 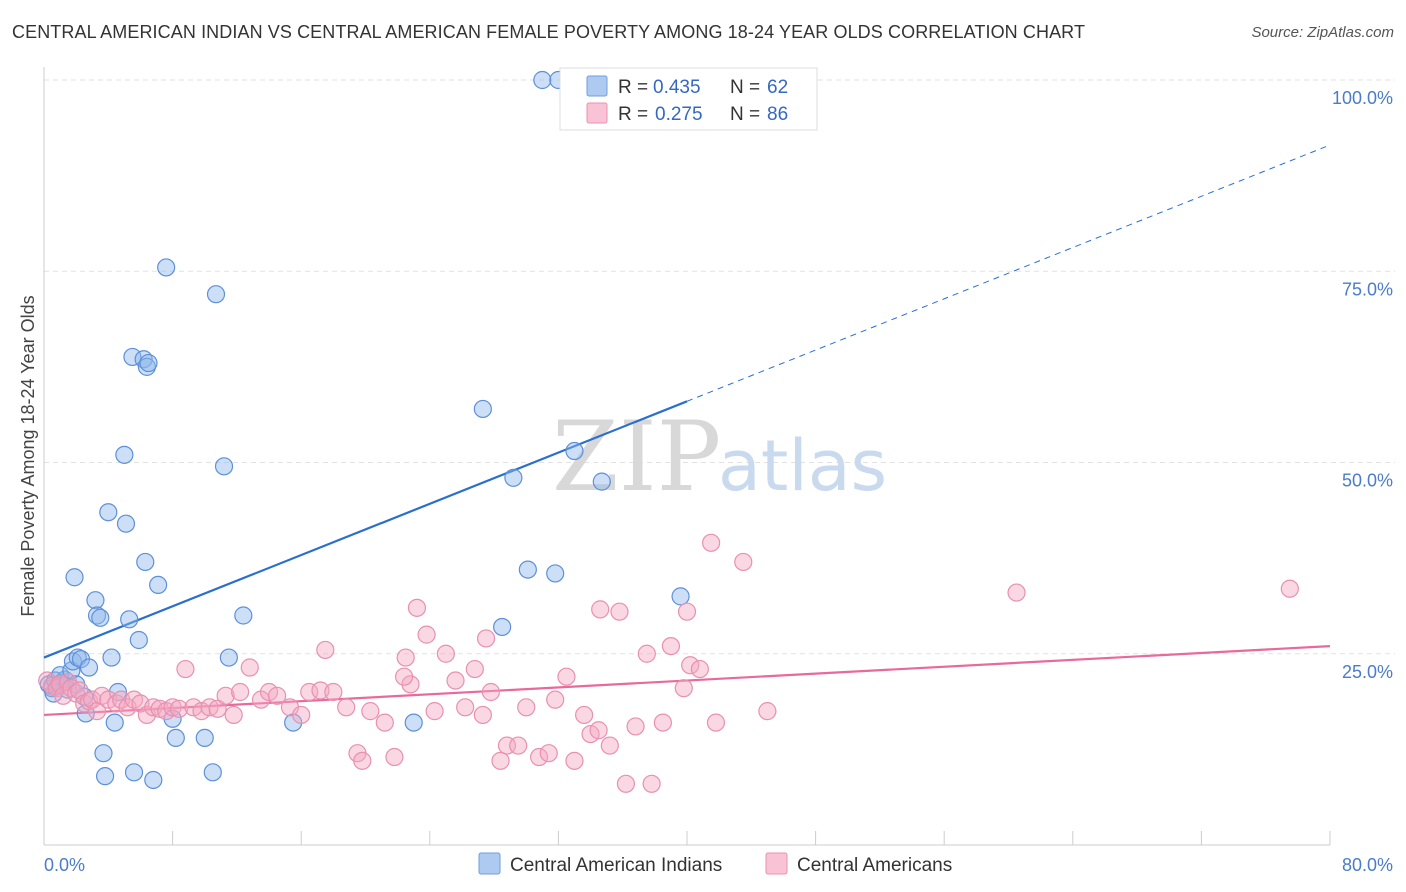 I want to click on y-tick-label: 100.0%, so click(x=1362, y=98).